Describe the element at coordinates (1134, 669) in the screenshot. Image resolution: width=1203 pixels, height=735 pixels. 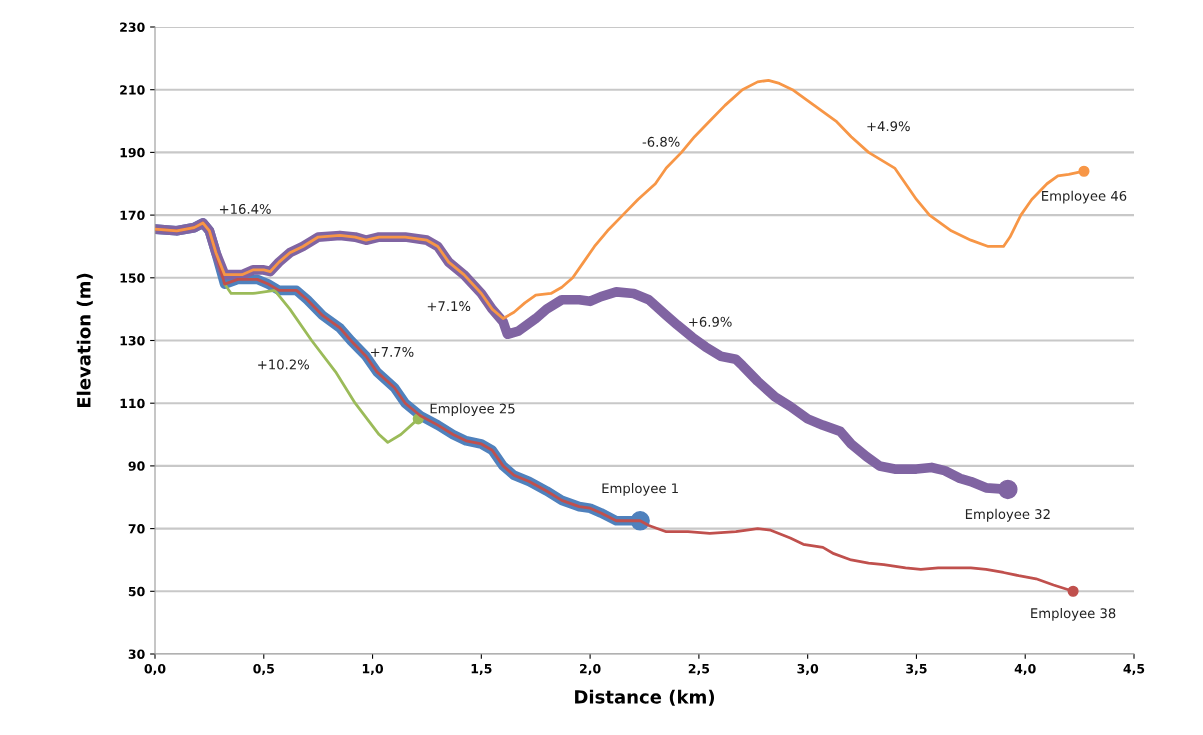
I see `x-tick-label: 4,5` at that location.